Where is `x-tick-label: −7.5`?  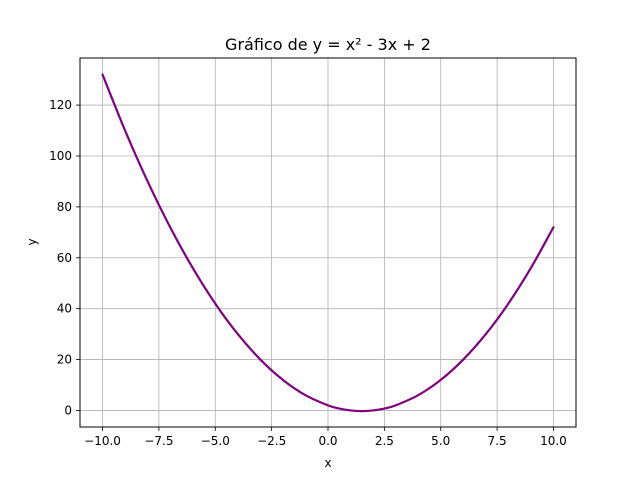
x-tick-label: −7.5 is located at coordinates (158, 441).